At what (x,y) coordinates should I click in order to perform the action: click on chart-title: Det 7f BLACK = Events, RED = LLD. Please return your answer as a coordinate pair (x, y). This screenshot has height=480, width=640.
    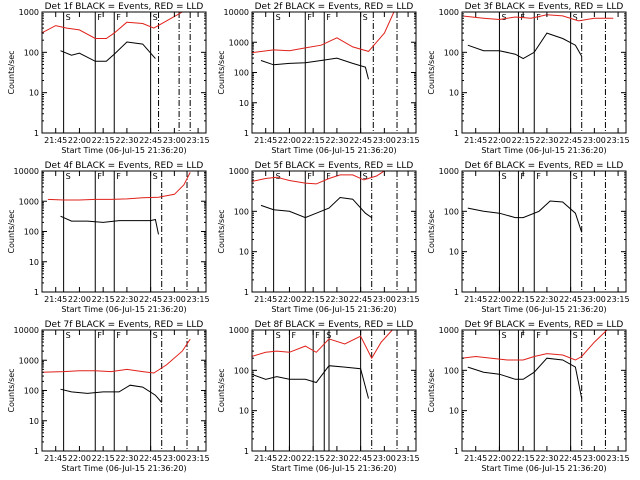
    Looking at the image, I should click on (124, 325).